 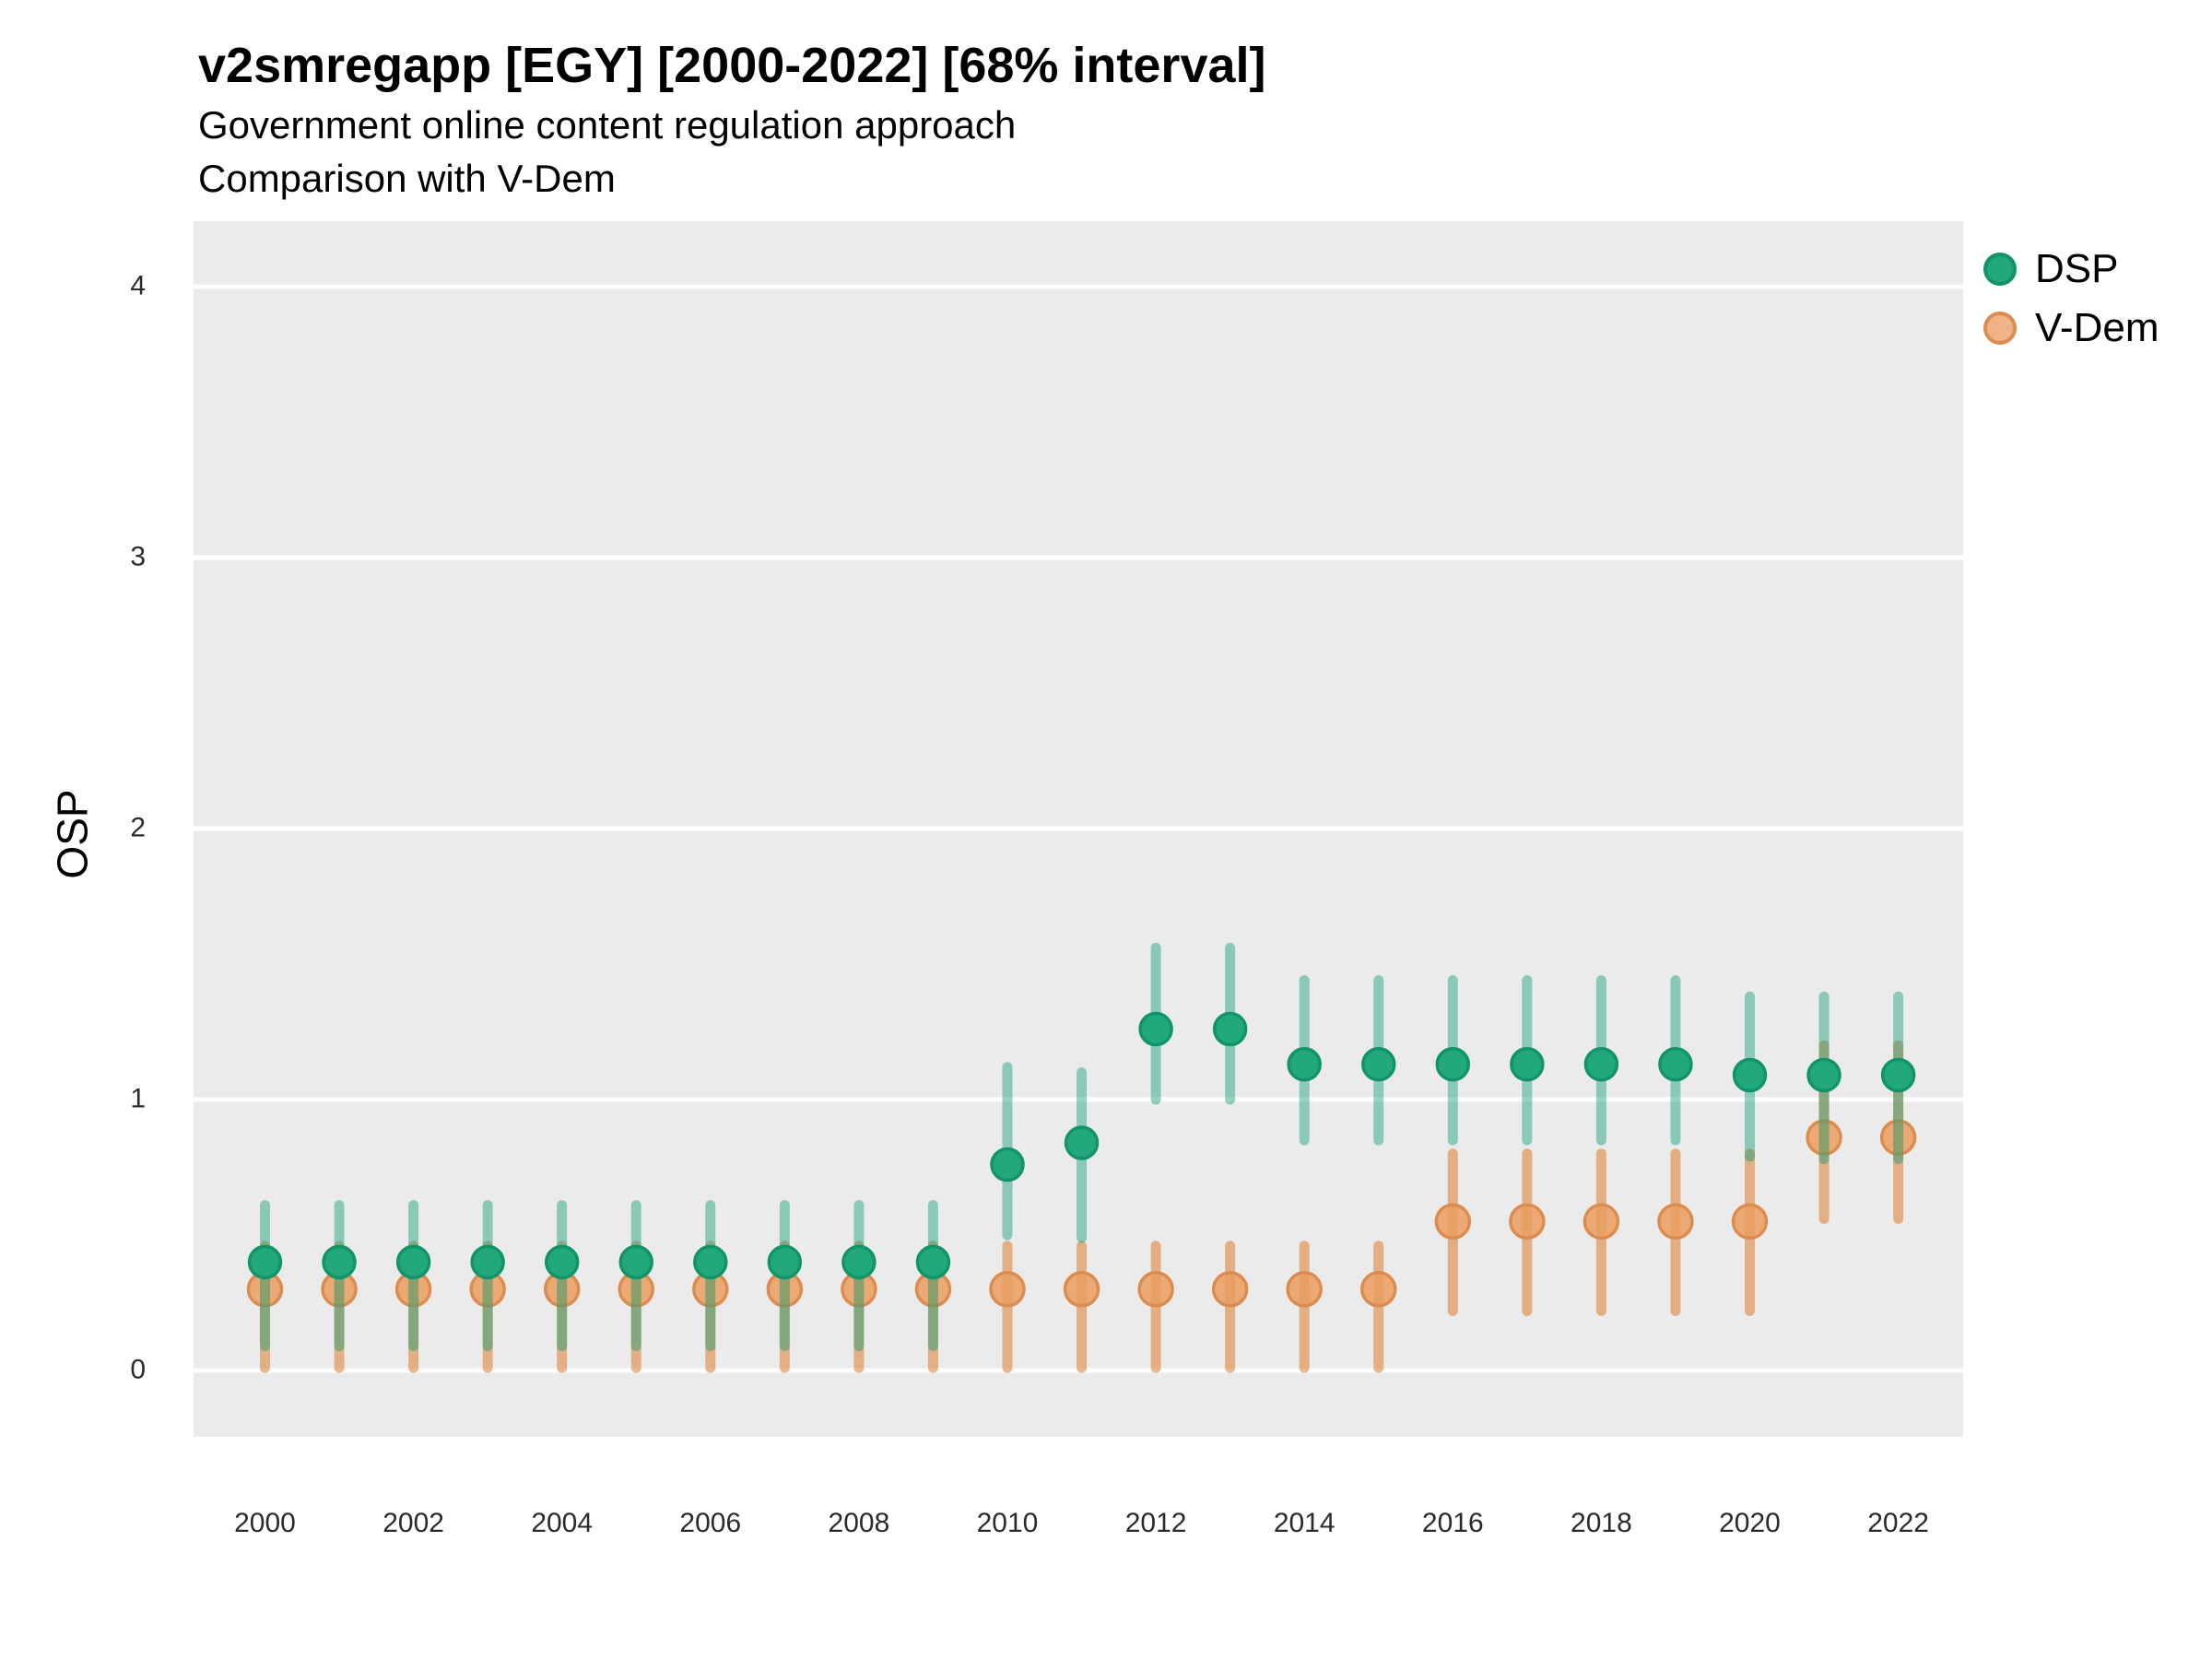 I want to click on x-tick-label-2020: 2020, so click(x=1750, y=1523).